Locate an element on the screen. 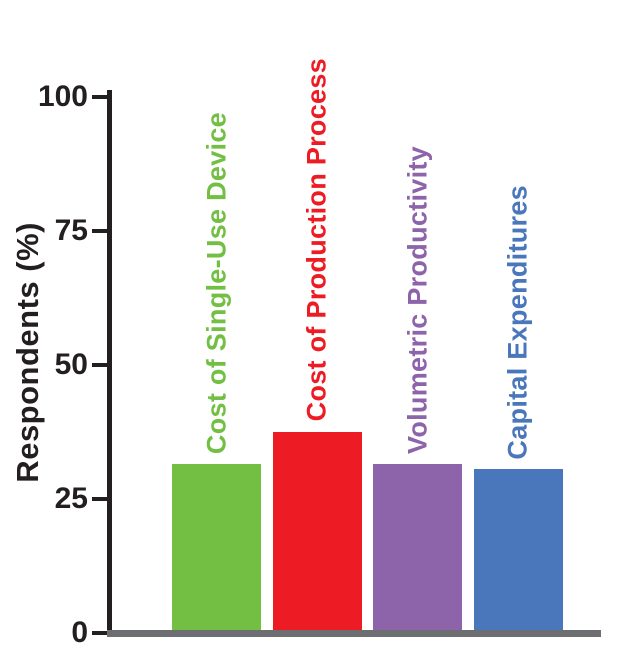 The image size is (625, 660). y-tick-label: 50 is located at coordinates (71, 364).